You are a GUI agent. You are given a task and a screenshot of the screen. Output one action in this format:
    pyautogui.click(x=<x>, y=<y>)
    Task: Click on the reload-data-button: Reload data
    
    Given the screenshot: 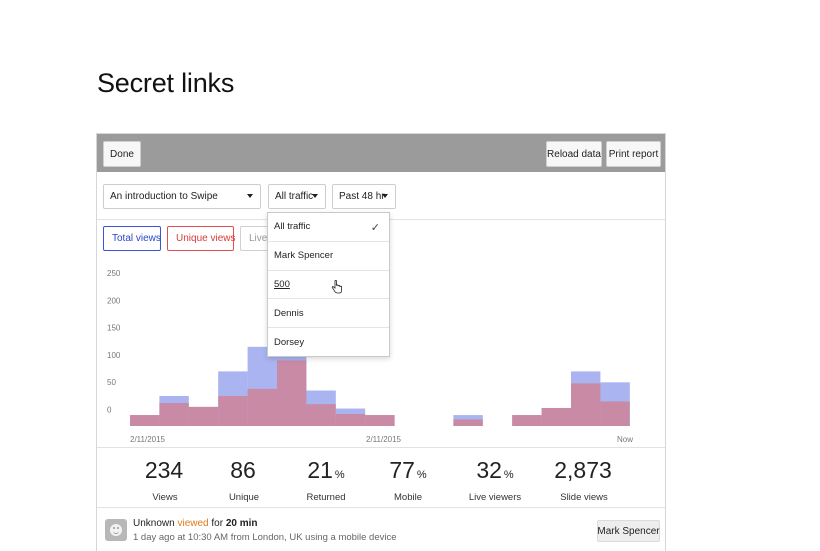 What is the action you would take?
    pyautogui.click(x=574, y=154)
    